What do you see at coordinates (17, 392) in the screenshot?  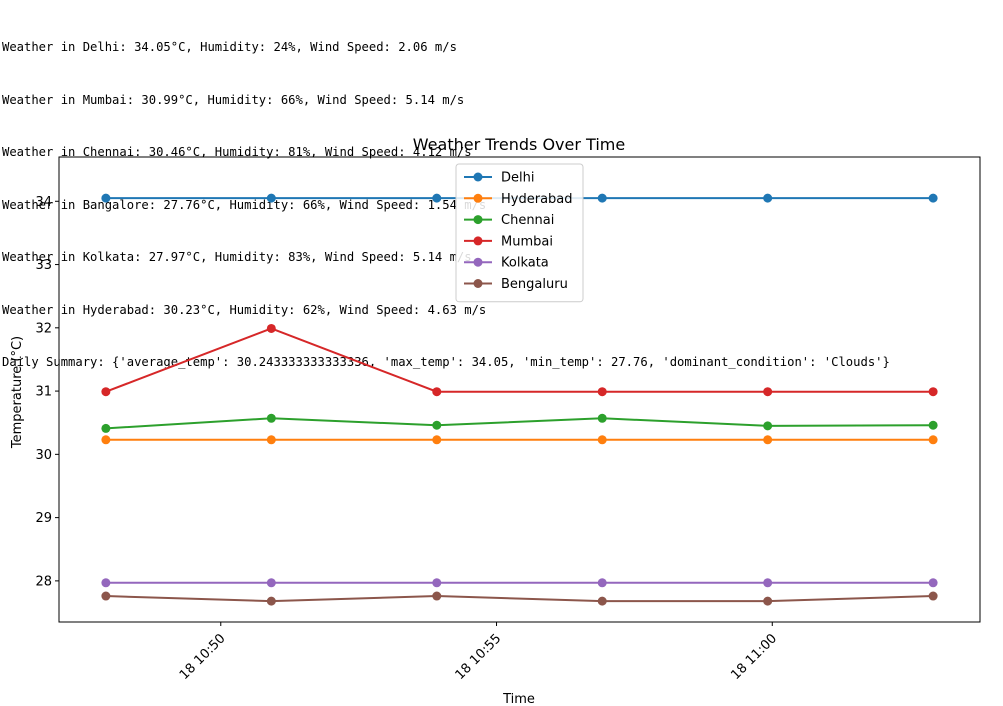 I see `y-axis-label: Temperature (°C)` at bounding box center [17, 392].